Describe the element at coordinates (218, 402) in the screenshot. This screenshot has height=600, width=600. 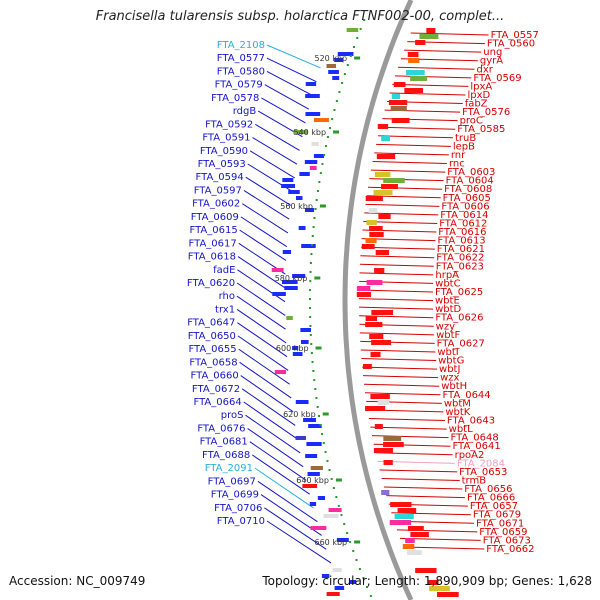
I see `gene-label-fta-0664: FTA_0664` at that location.